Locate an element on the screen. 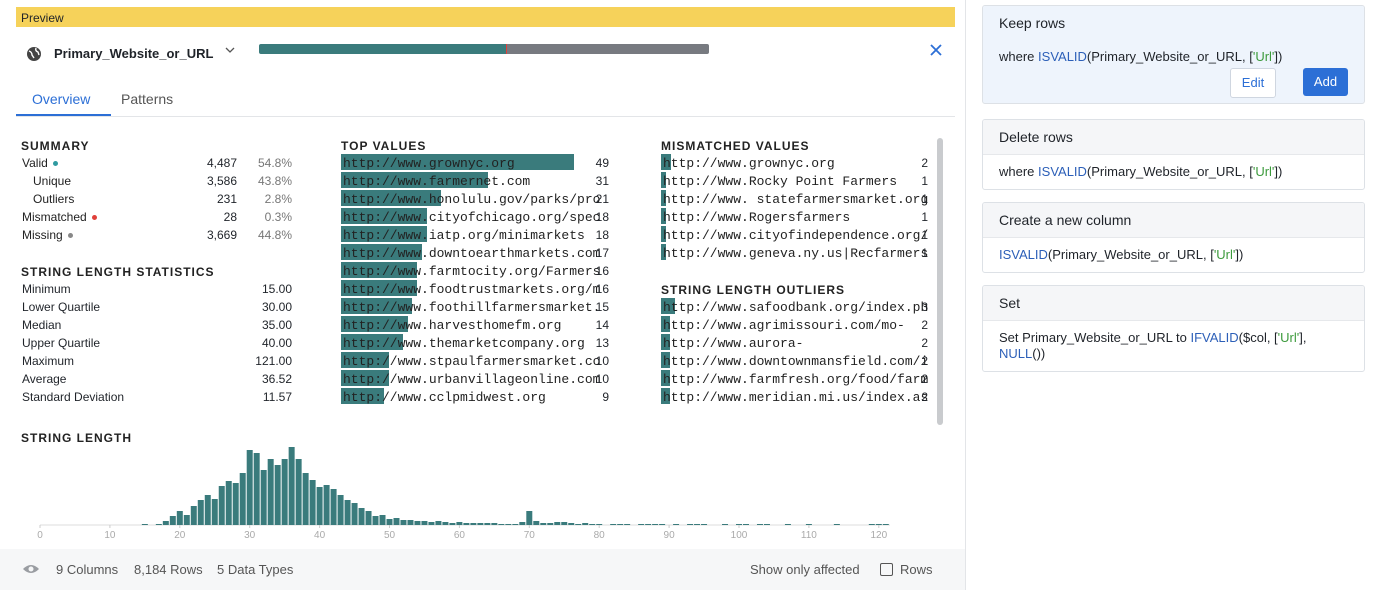  code-token: Set is located at coordinates (1011, 337).